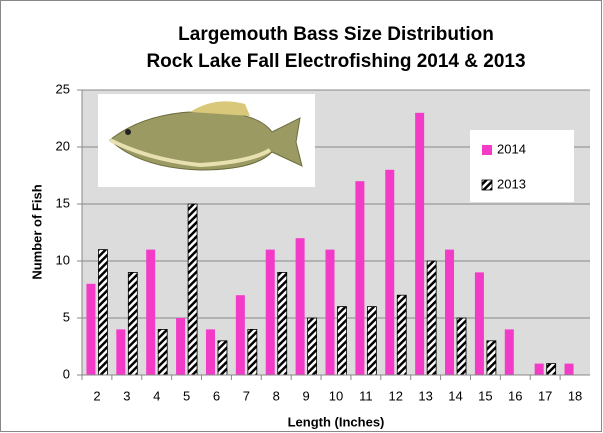 This screenshot has width=603, height=433. Describe the element at coordinates (575, 395) in the screenshot. I see `x-tick-label: 18` at that location.